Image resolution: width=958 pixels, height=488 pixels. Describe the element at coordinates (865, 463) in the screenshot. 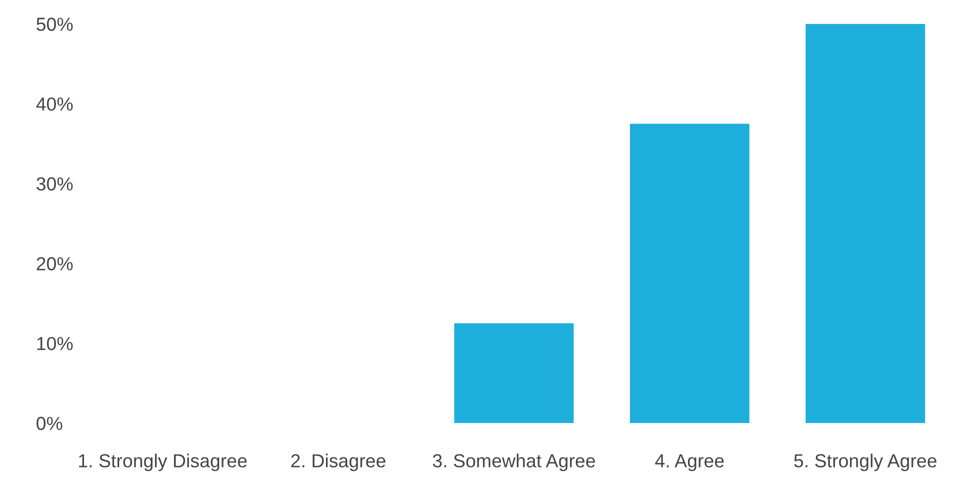

I see `x-tick-label: 5. Strongly Agree` at that location.